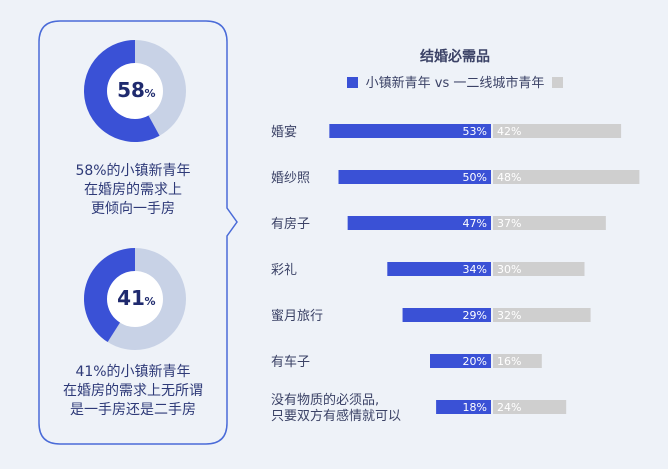 The width and height of the screenshot is (668, 469). Describe the element at coordinates (475, 131) in the screenshot. I see `value-label-series-1: 53%` at that location.